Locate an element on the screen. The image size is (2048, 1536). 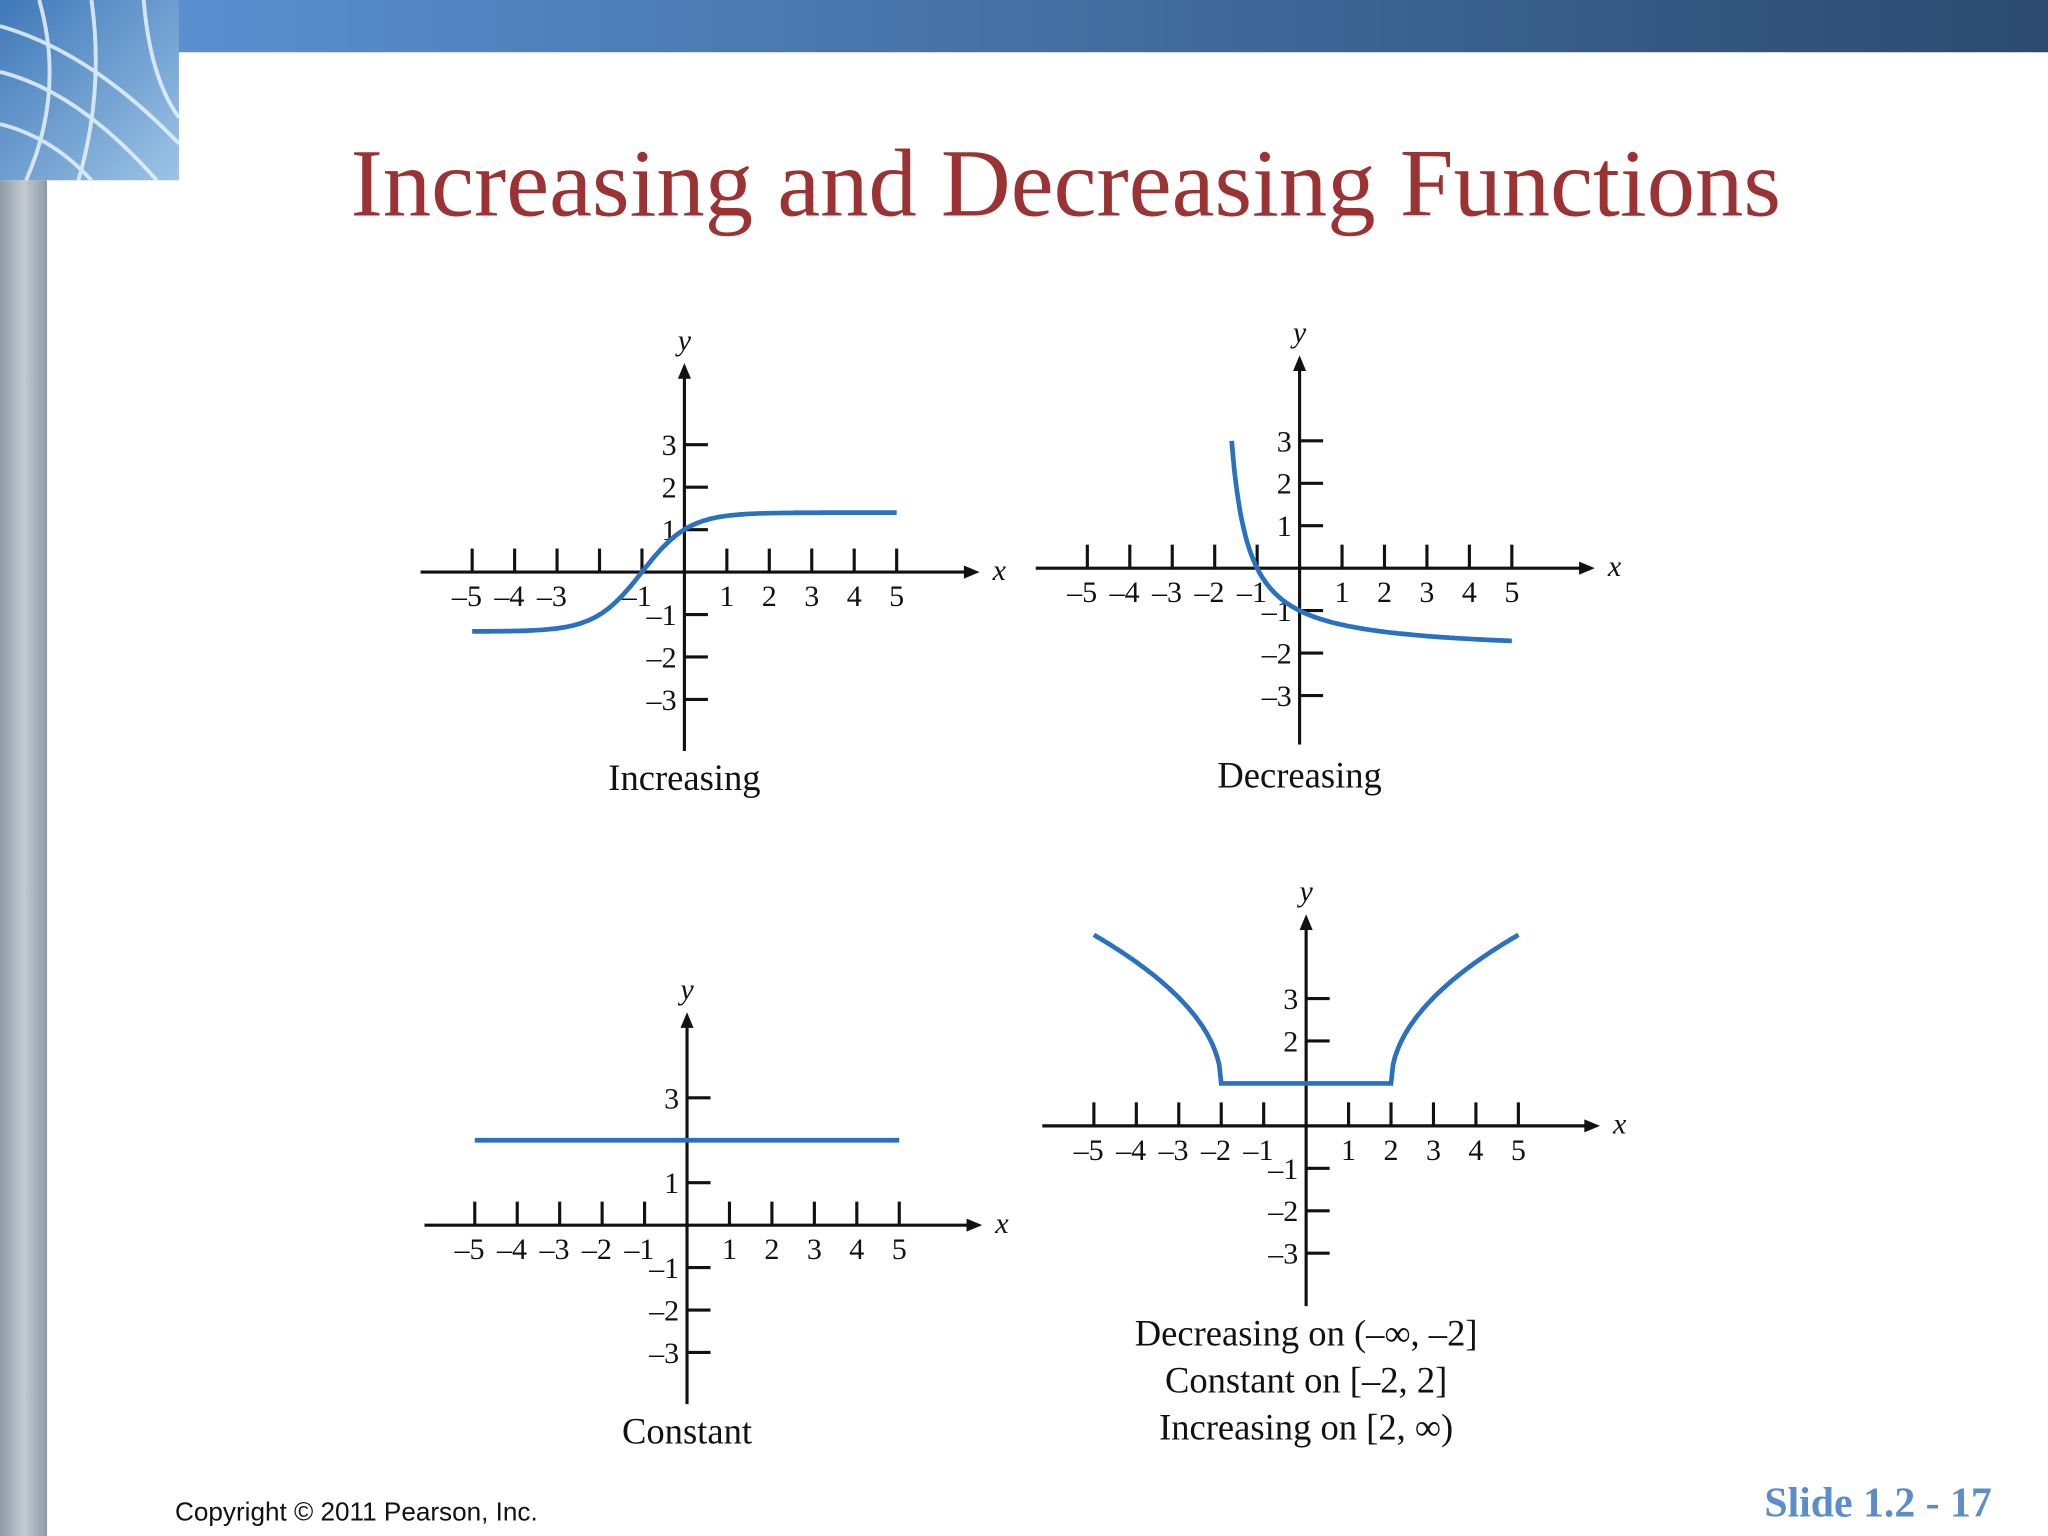
graph: xy–5 –4 –3 –2 –1 1 2 3 4 531–1–2–3 is located at coordinates (716, 1189).